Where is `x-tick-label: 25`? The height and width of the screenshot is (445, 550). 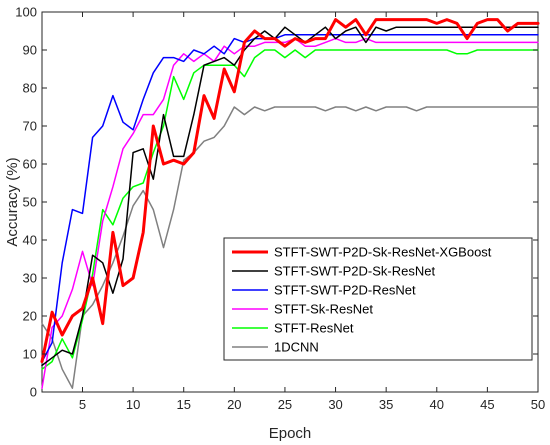 x-tick-label: 25 is located at coordinates (285, 404).